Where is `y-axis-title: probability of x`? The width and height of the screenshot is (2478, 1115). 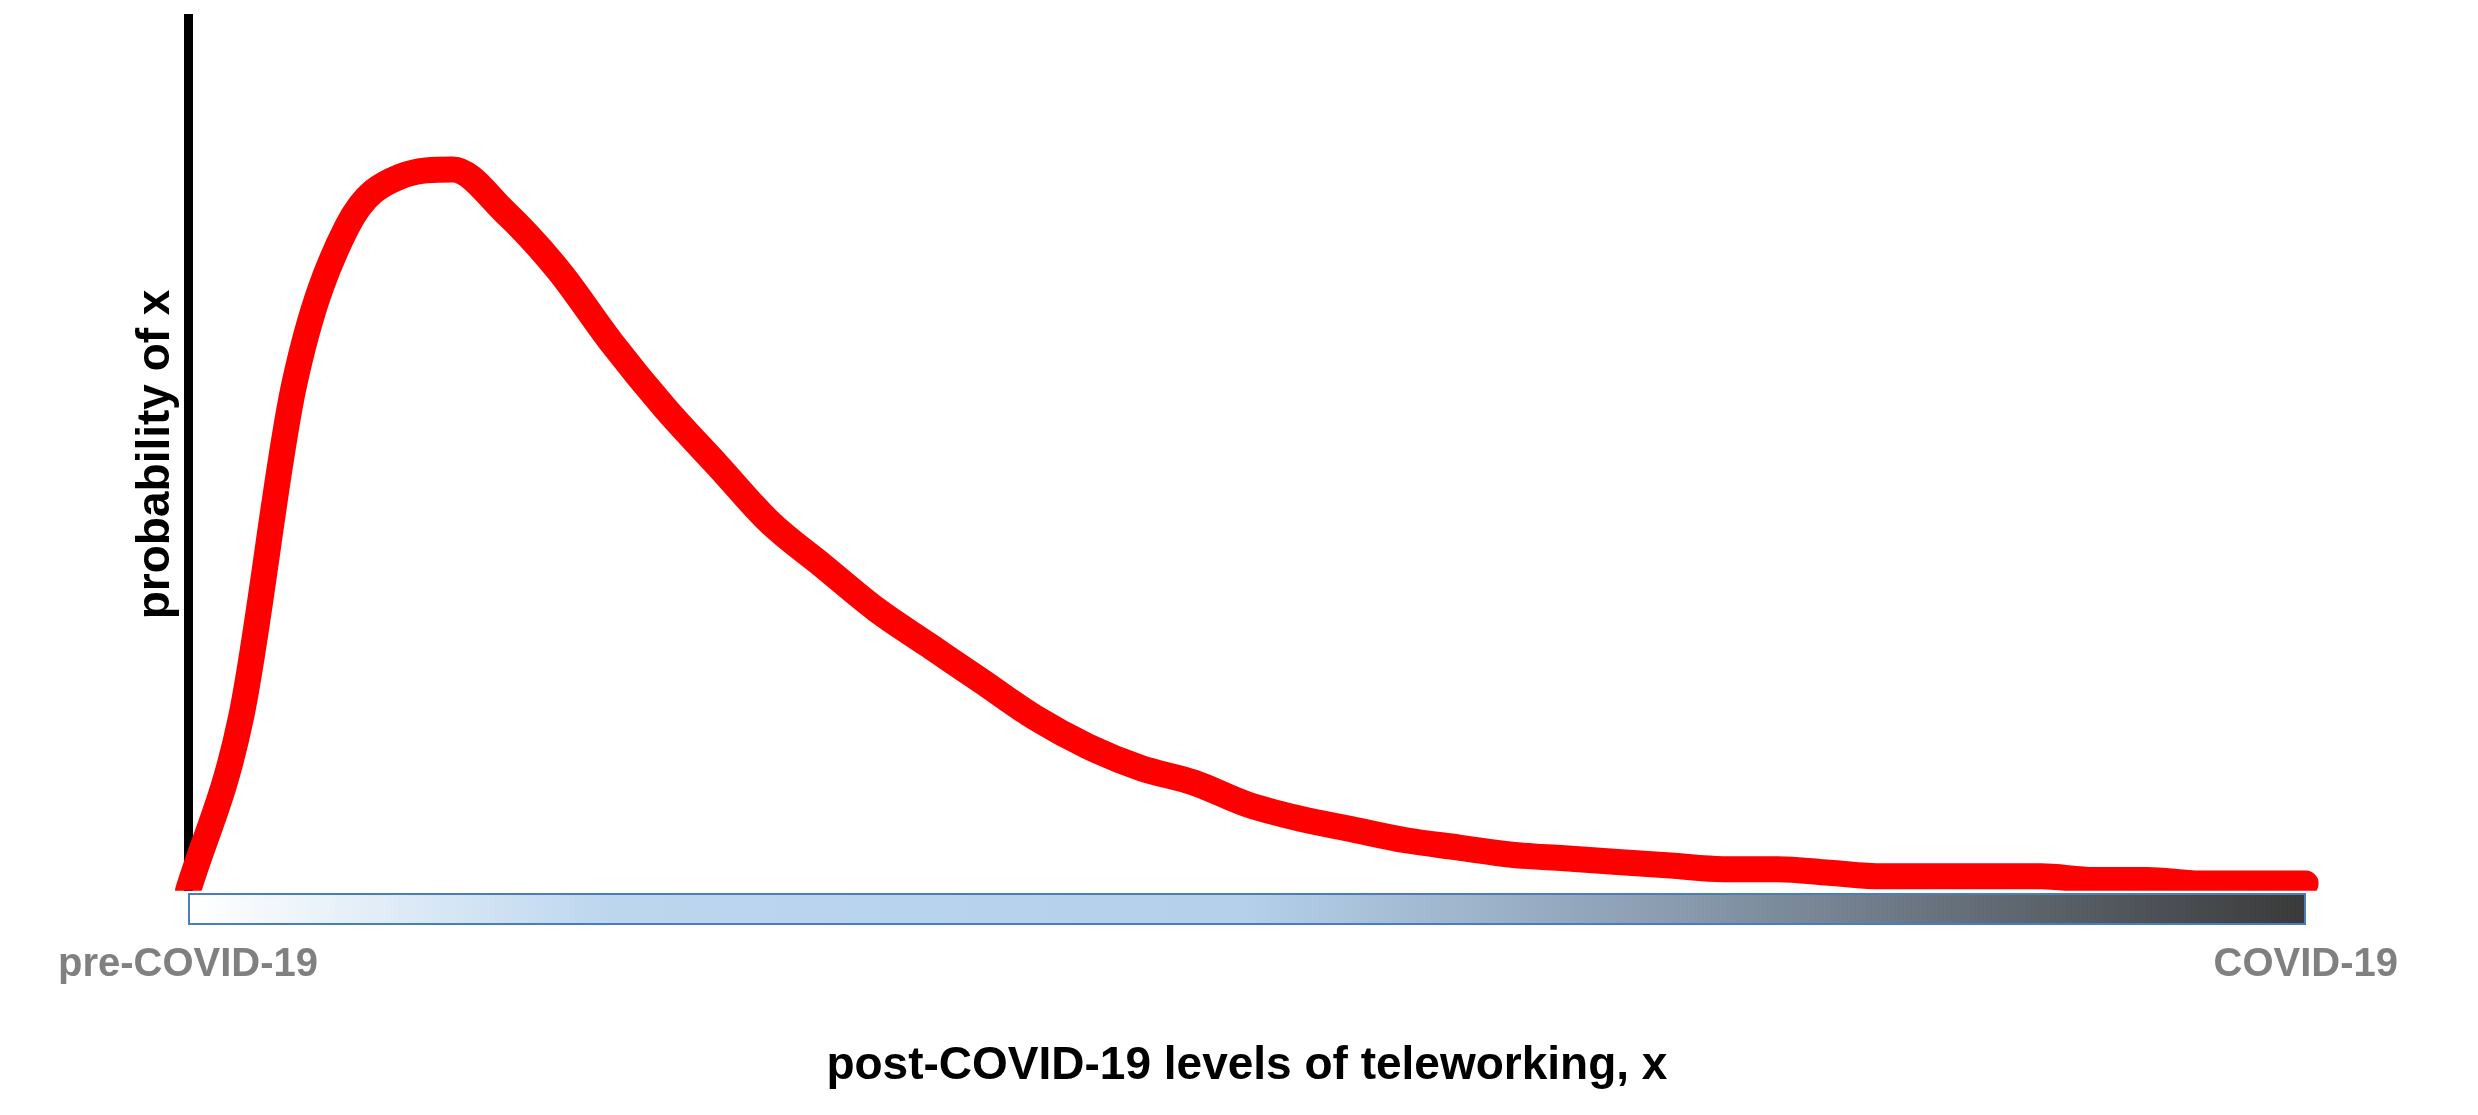
y-axis-title: probability of x is located at coordinates (153, 454).